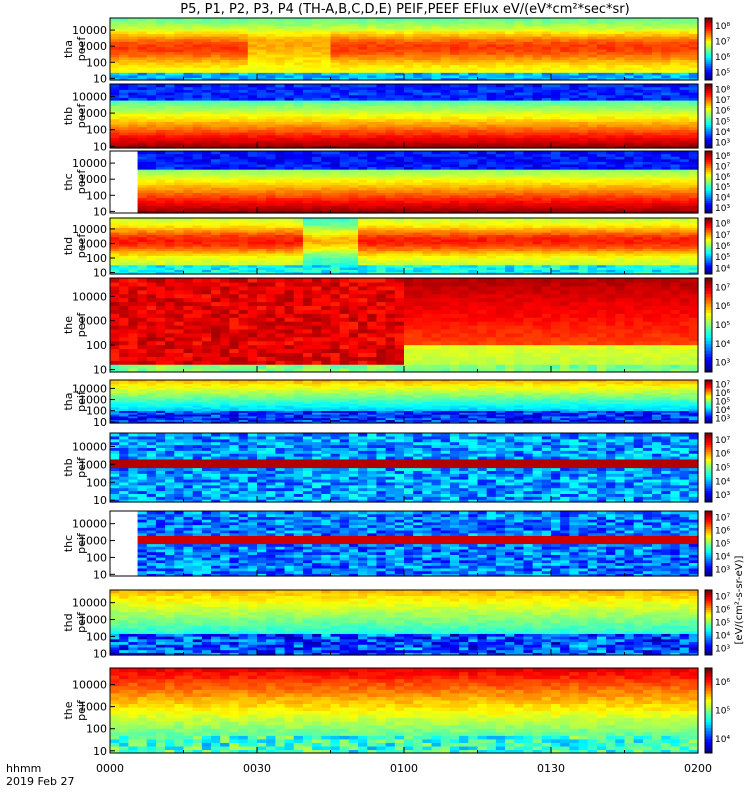 This screenshot has height=800, width=750. Describe the element at coordinates (68, 181) in the screenshot. I see `panel-label-probe: thc` at that location.